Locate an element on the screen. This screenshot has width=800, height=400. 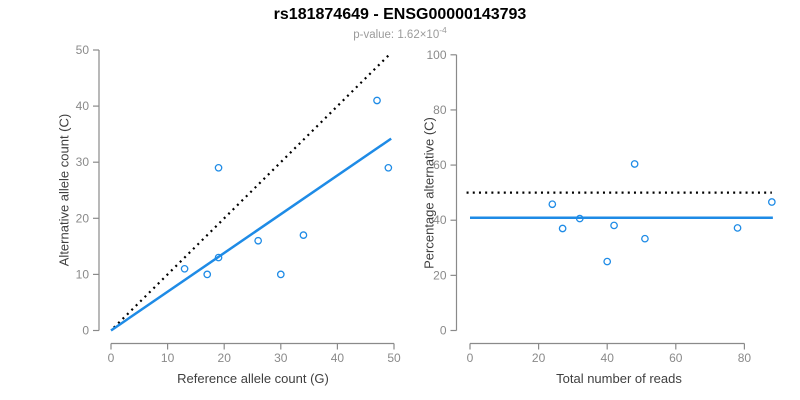
x-tick-label: 10 is located at coordinates (168, 358).